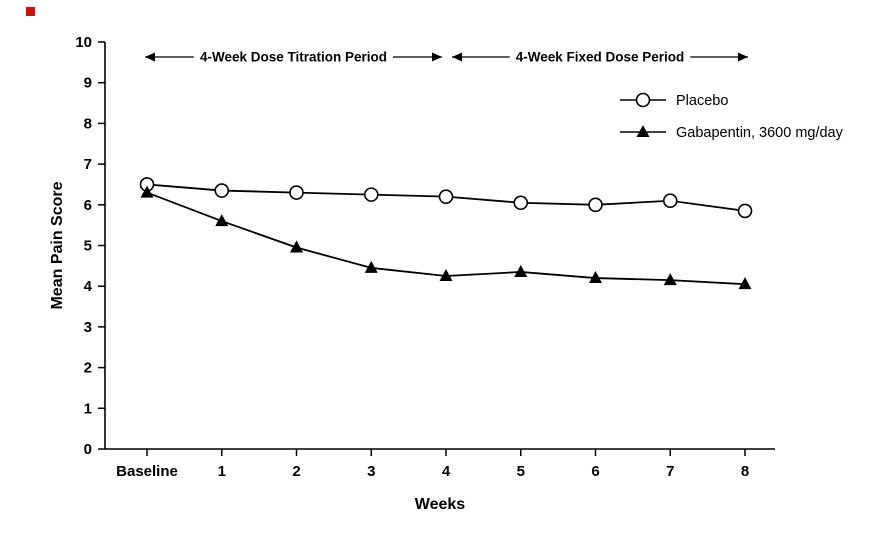  Describe the element at coordinates (88, 83) in the screenshot. I see `y-tick-label: 9` at that location.